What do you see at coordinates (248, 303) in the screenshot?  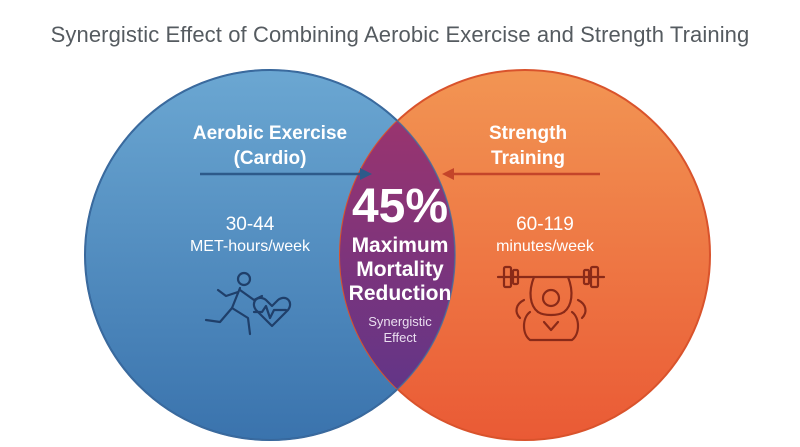 I see `runner-heart-icon` at bounding box center [248, 303].